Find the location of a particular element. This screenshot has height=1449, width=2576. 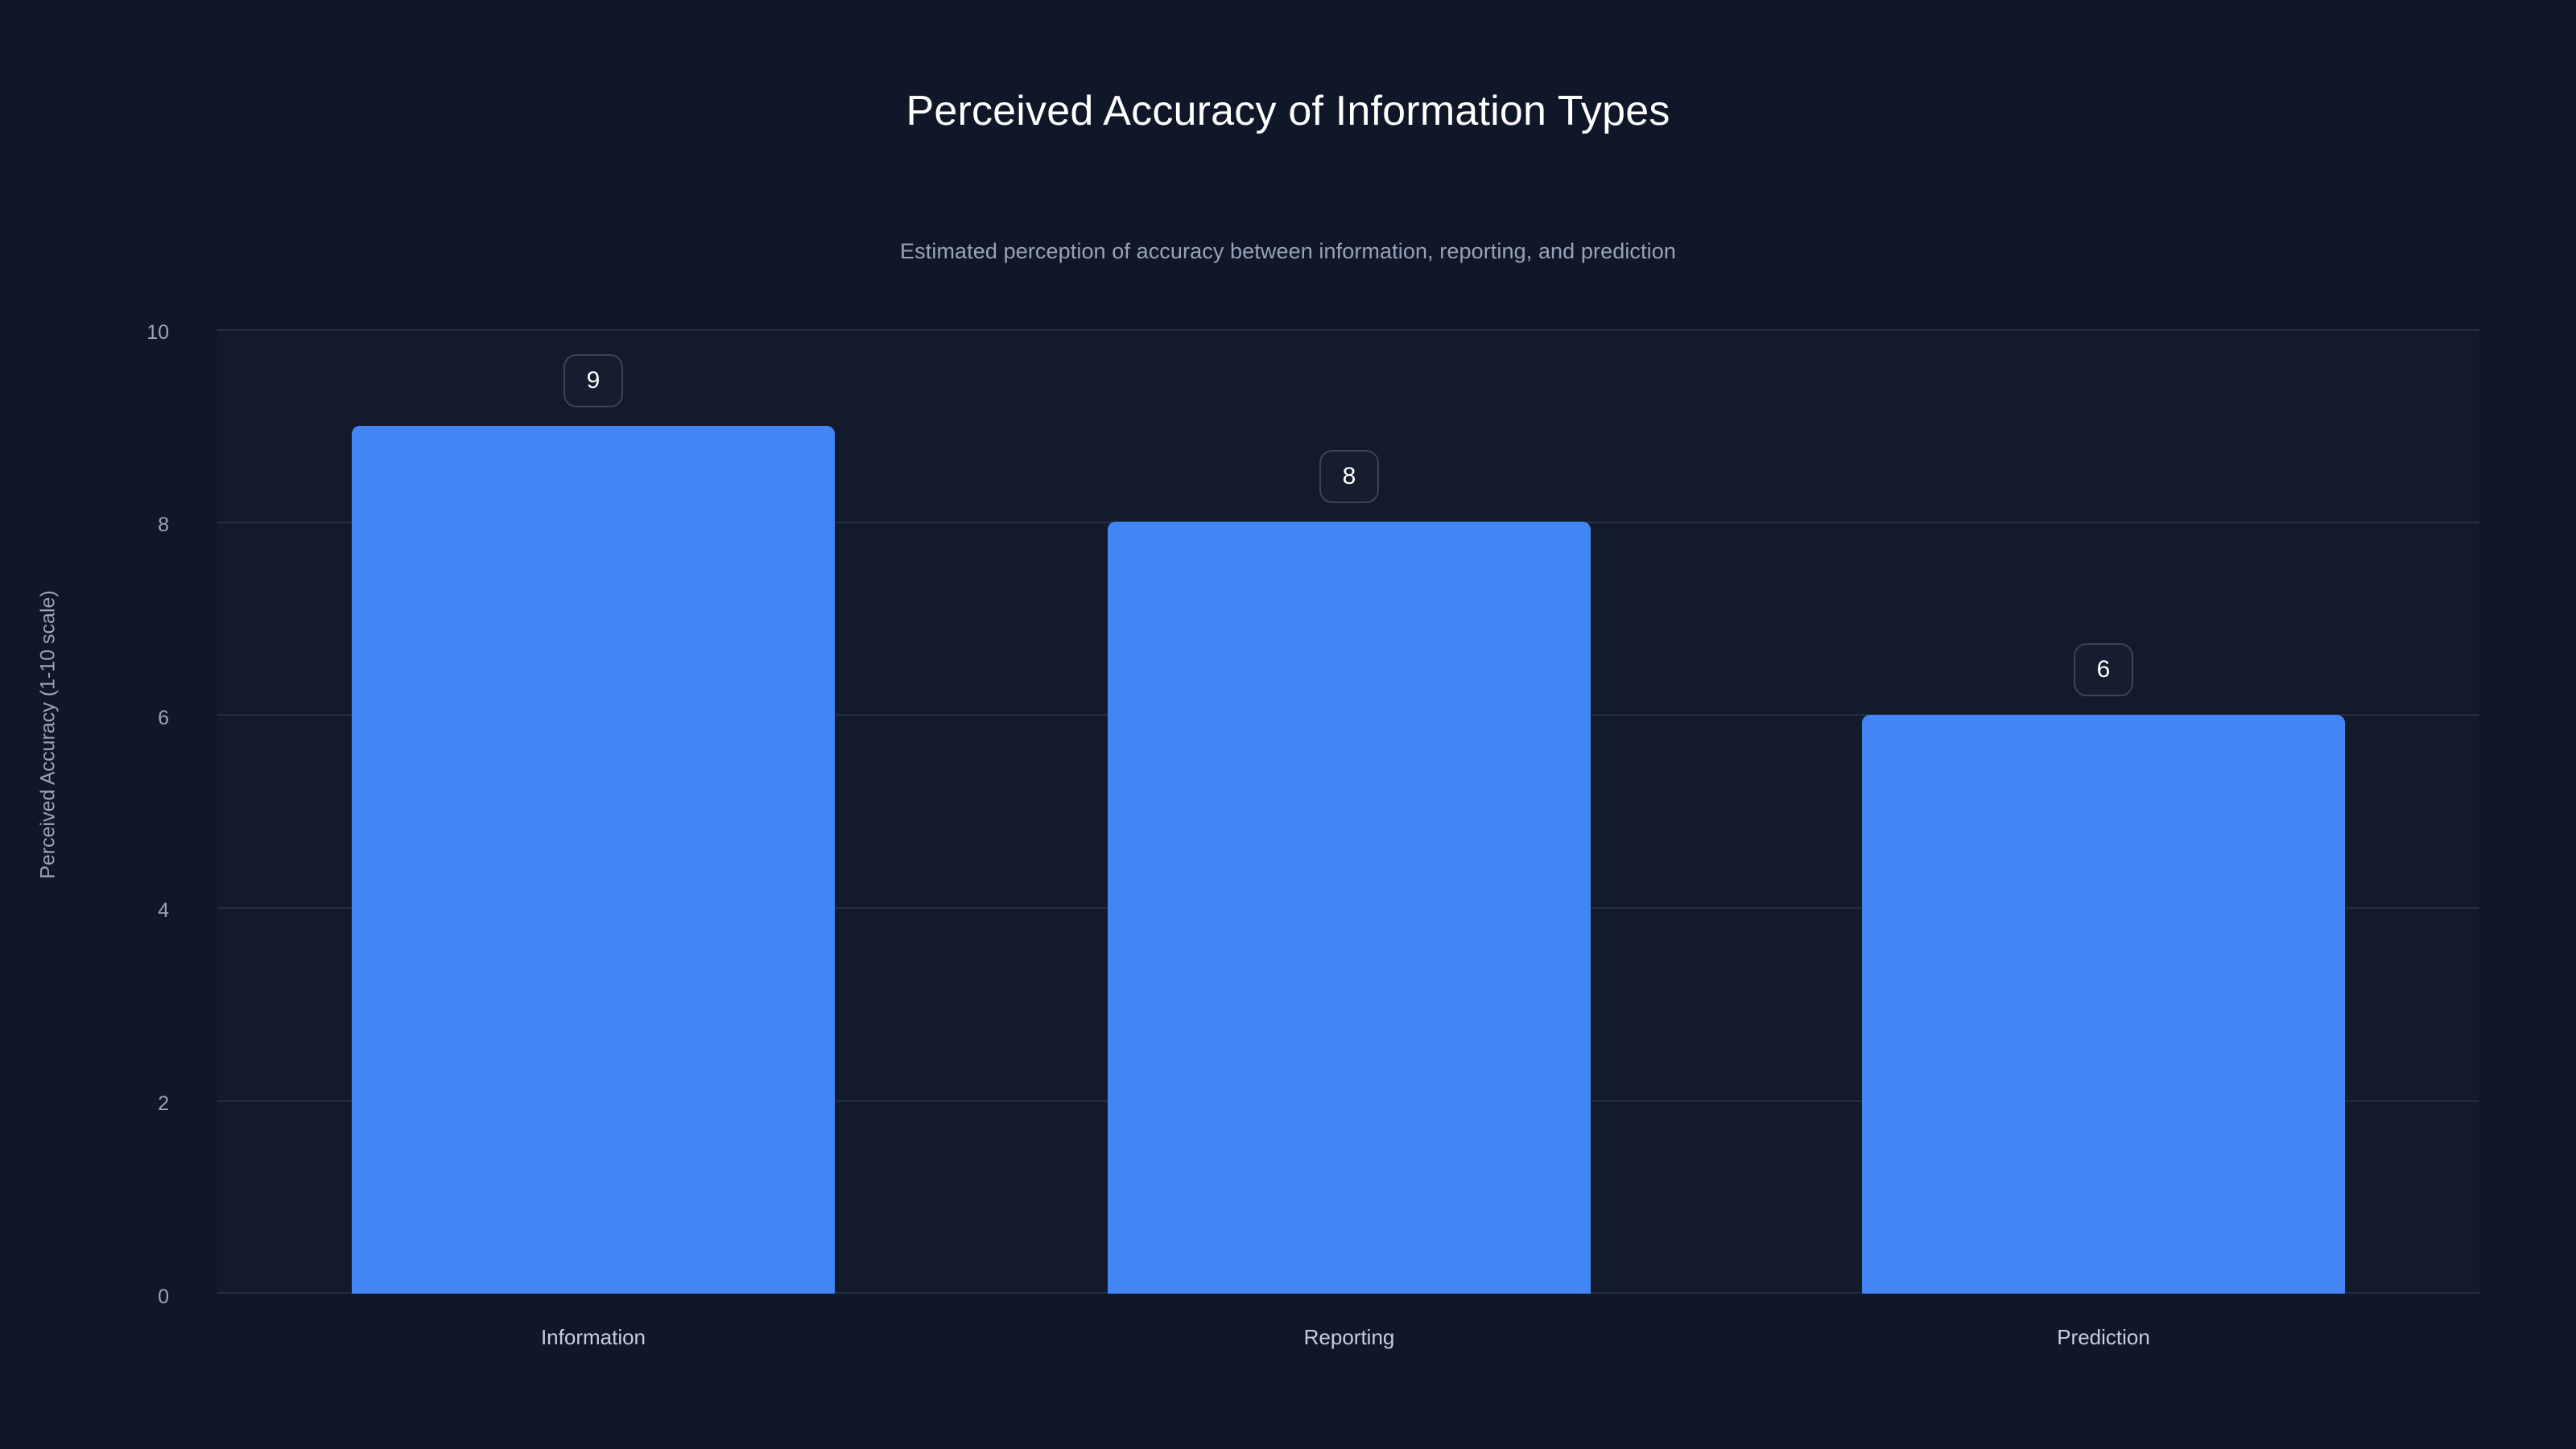

y-tick-label-2: 2 is located at coordinates (163, 1103).